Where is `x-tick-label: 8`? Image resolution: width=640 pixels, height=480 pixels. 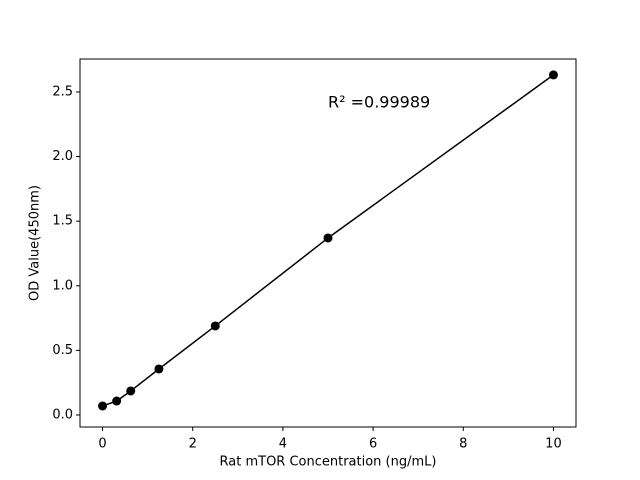
x-tick-label: 8 is located at coordinates (463, 444).